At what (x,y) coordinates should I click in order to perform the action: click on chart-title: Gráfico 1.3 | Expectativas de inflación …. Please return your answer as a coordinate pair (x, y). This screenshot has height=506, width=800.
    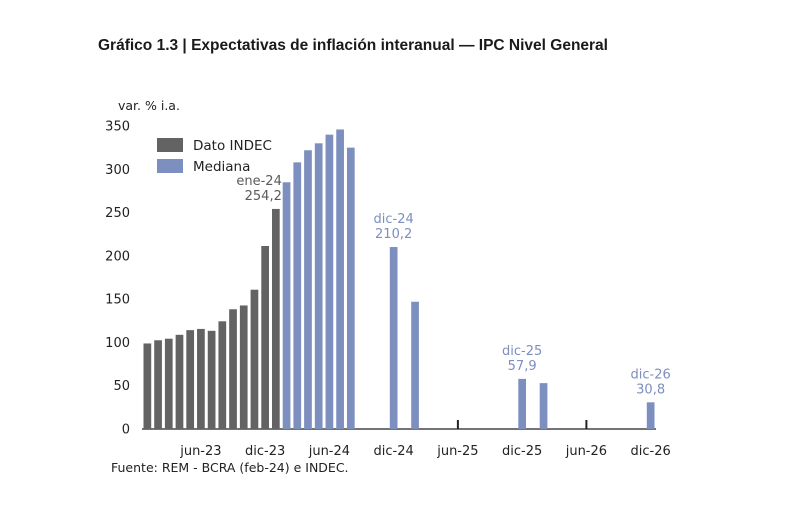
    Looking at the image, I should click on (353, 45).